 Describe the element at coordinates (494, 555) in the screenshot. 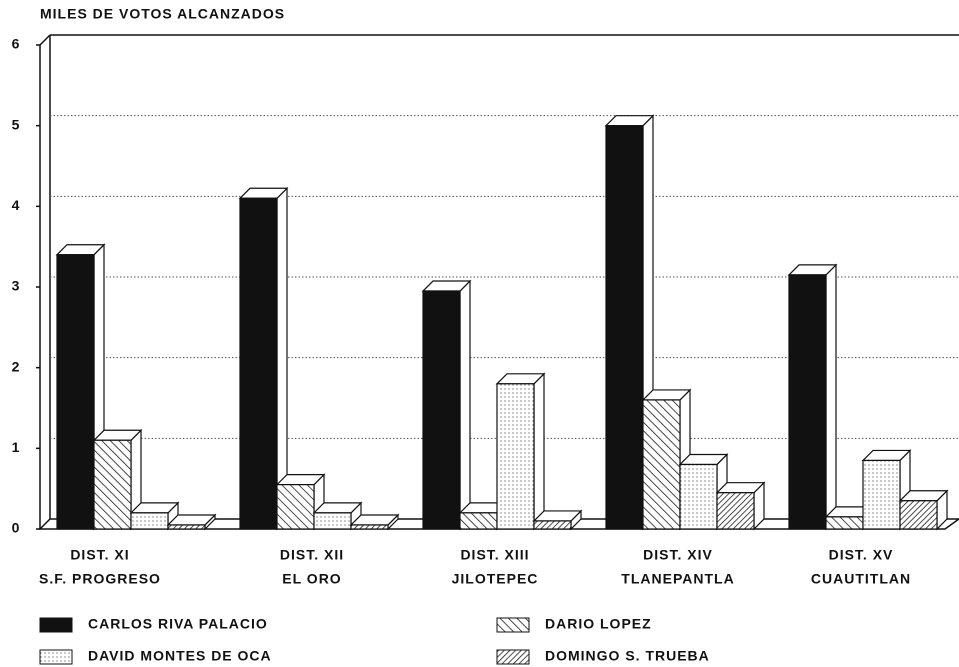

I see `x-tick-label: DIST. XIII` at that location.